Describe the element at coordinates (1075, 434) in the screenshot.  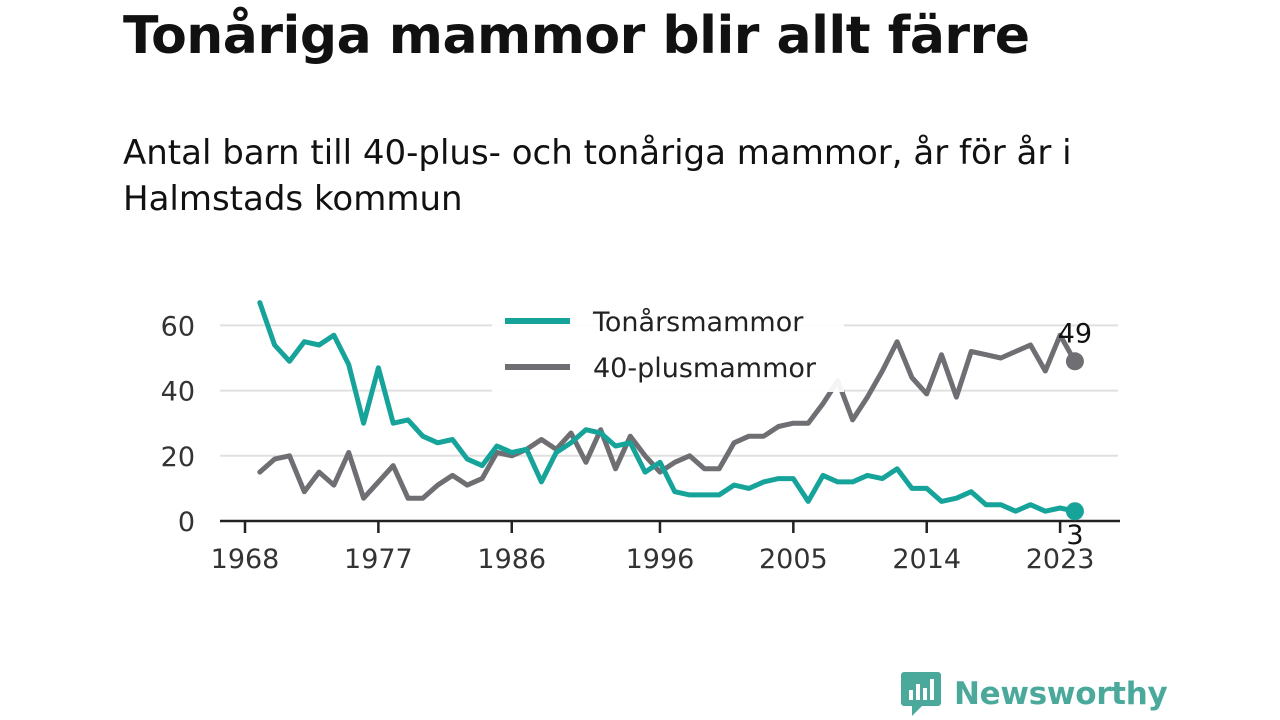
I see `series-endpoints: 3 49` at that location.